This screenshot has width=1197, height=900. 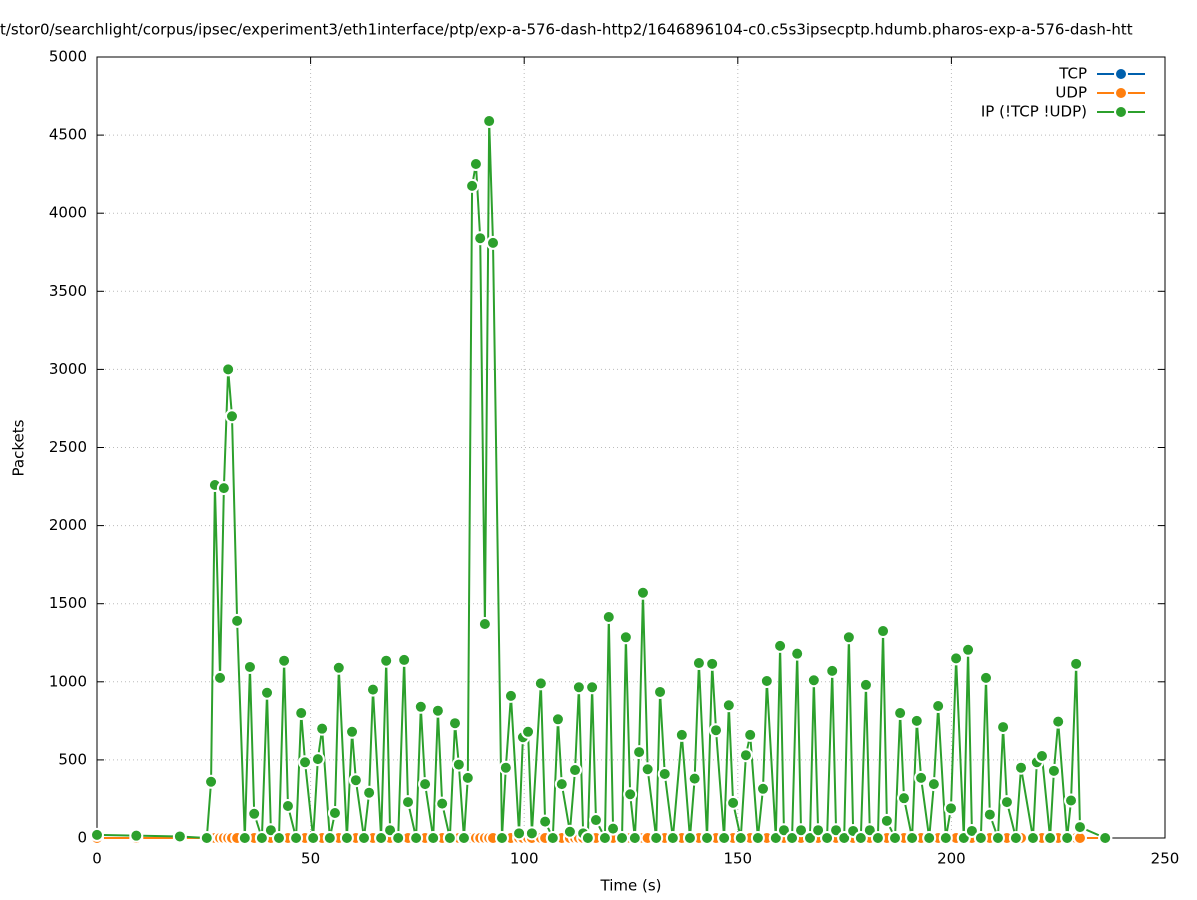 I want to click on x-tick-label: 150, so click(x=737, y=859).